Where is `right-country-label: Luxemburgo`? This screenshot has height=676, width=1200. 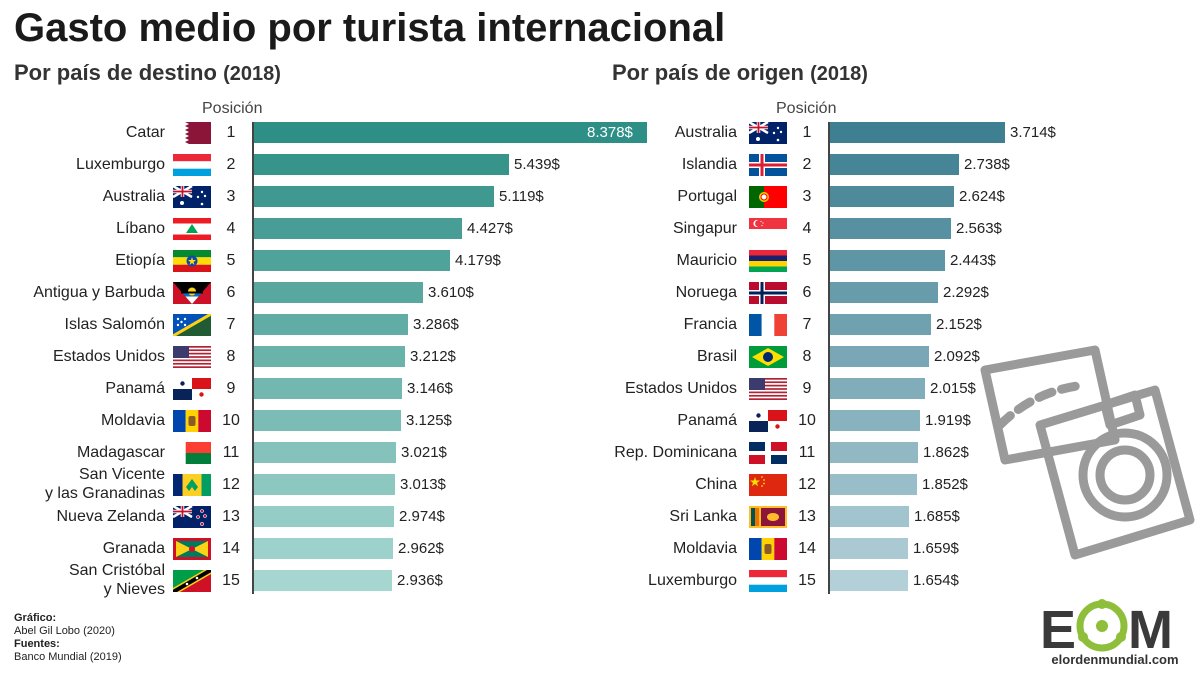 right-country-label: Luxemburgo is located at coordinates (692, 580).